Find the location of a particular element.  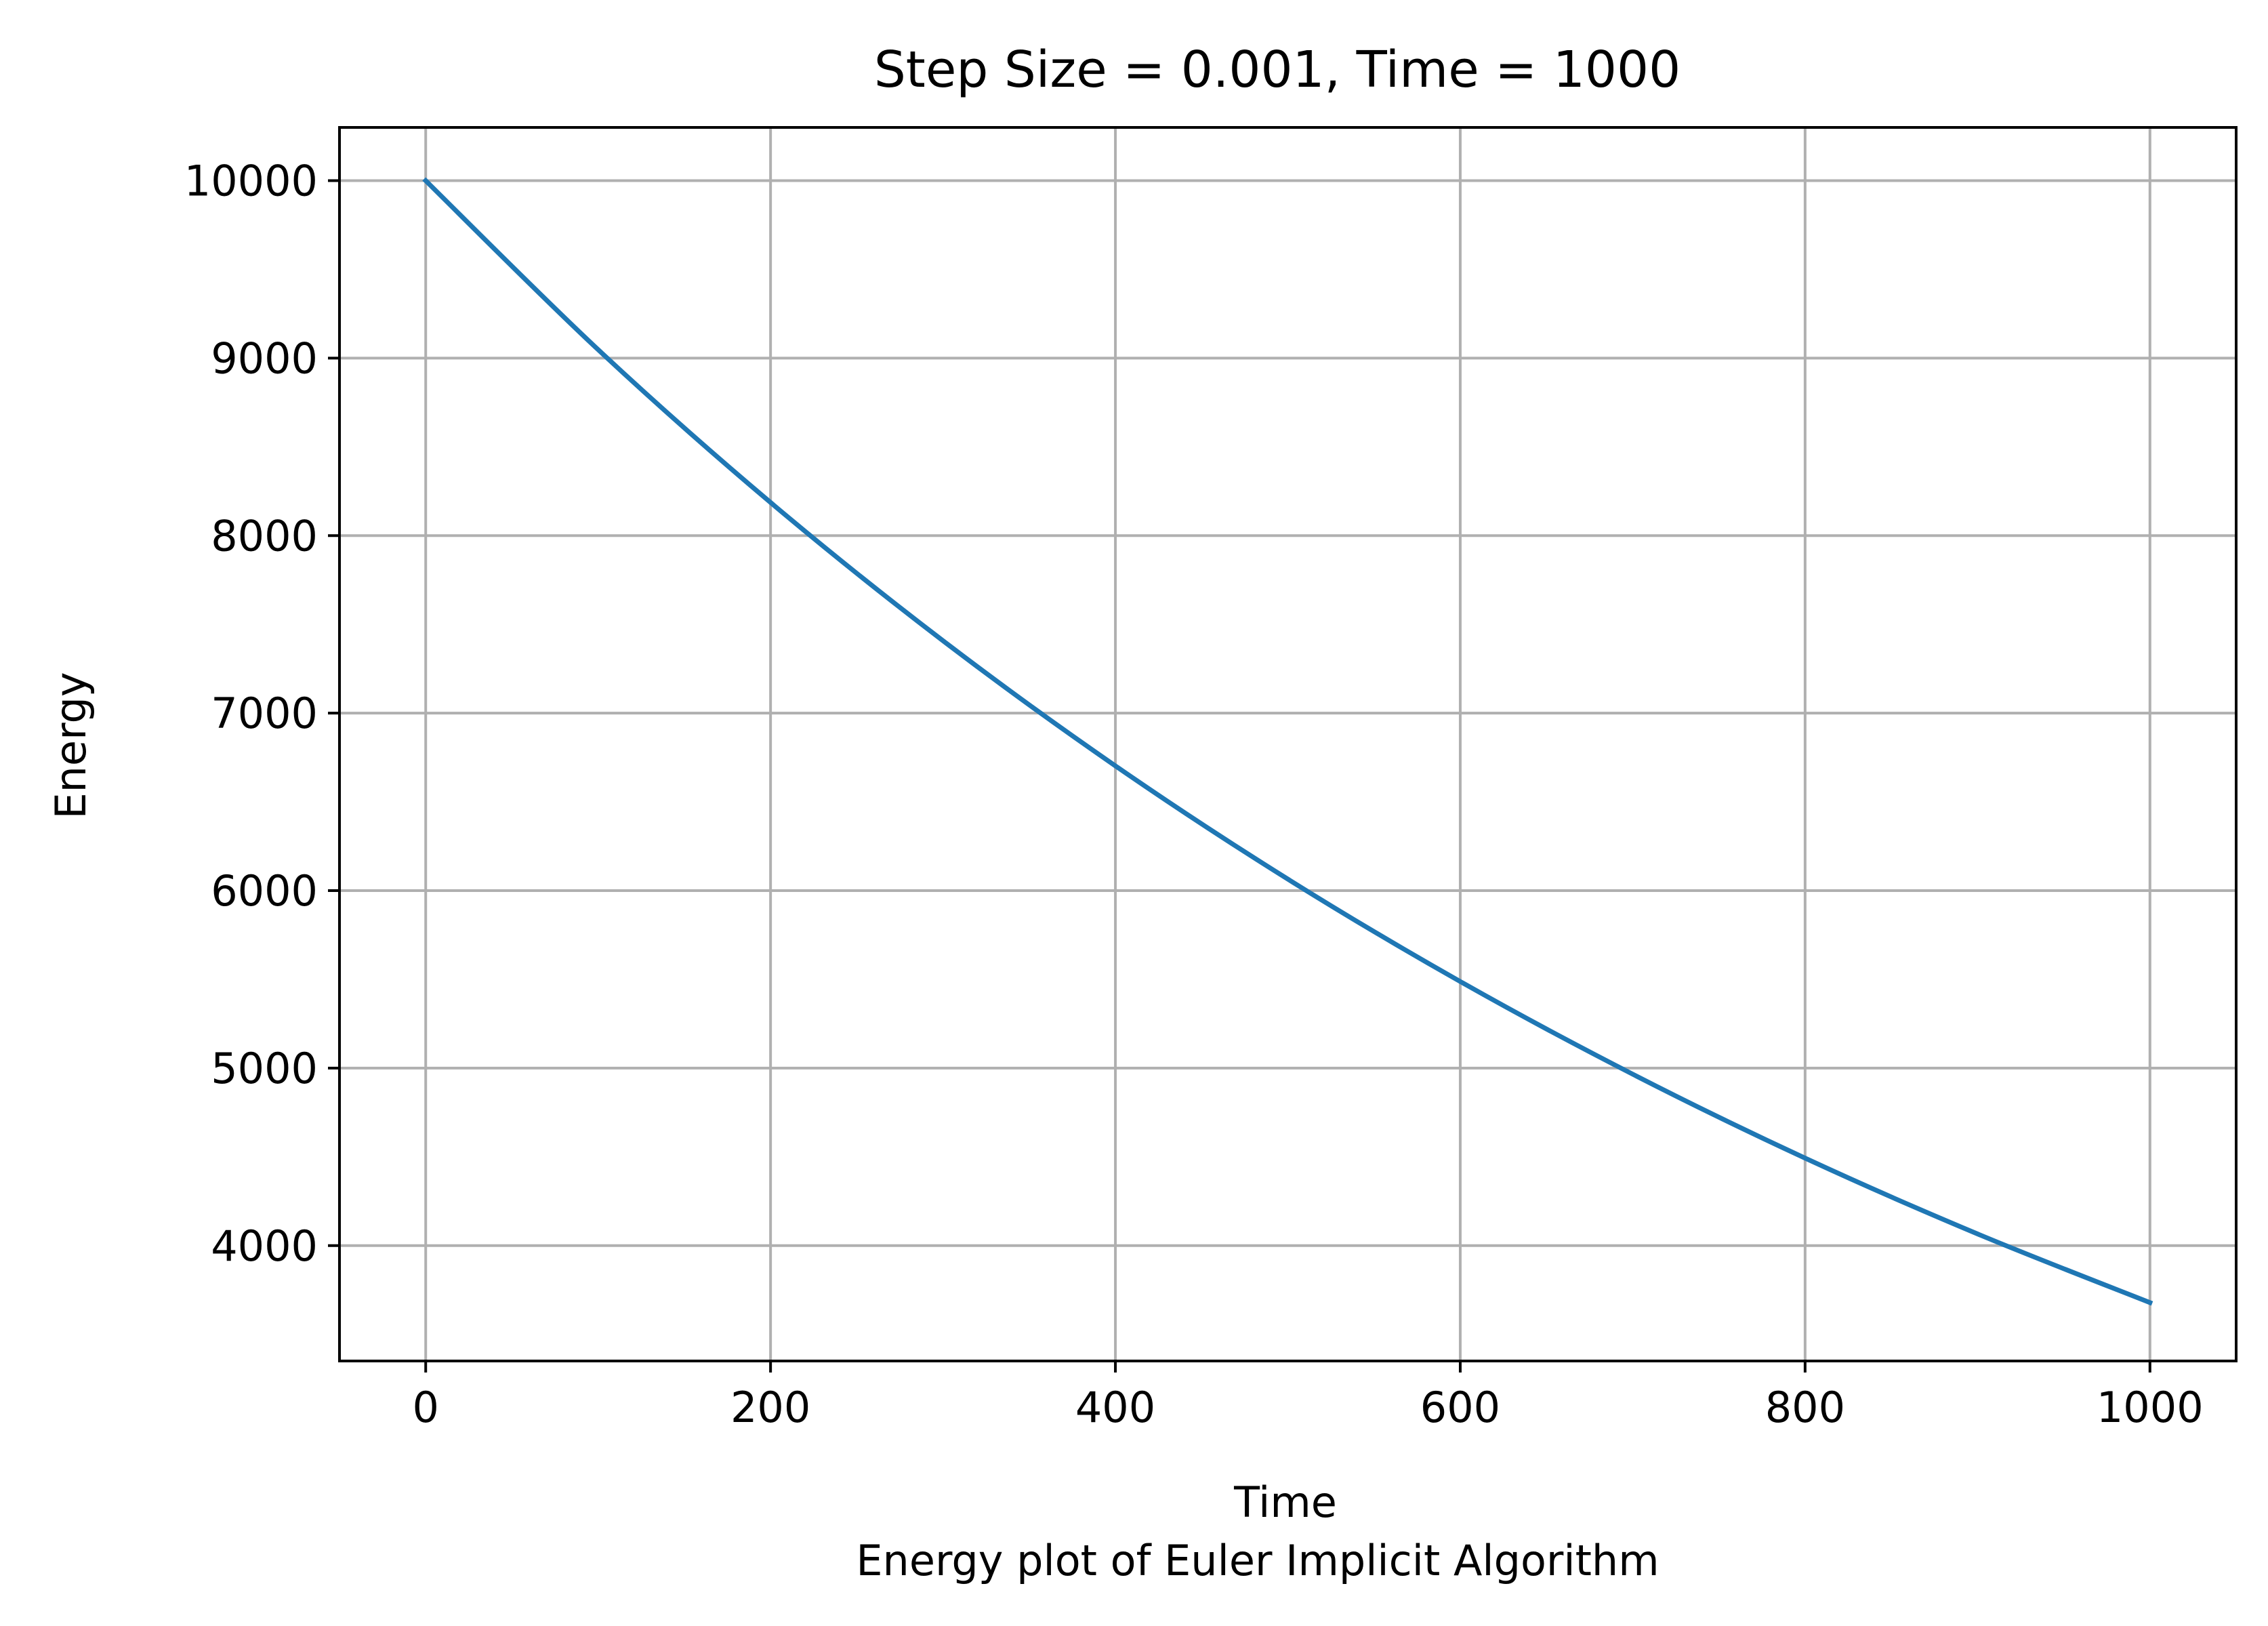

y-tick-label: 5000 is located at coordinates (264, 1068).